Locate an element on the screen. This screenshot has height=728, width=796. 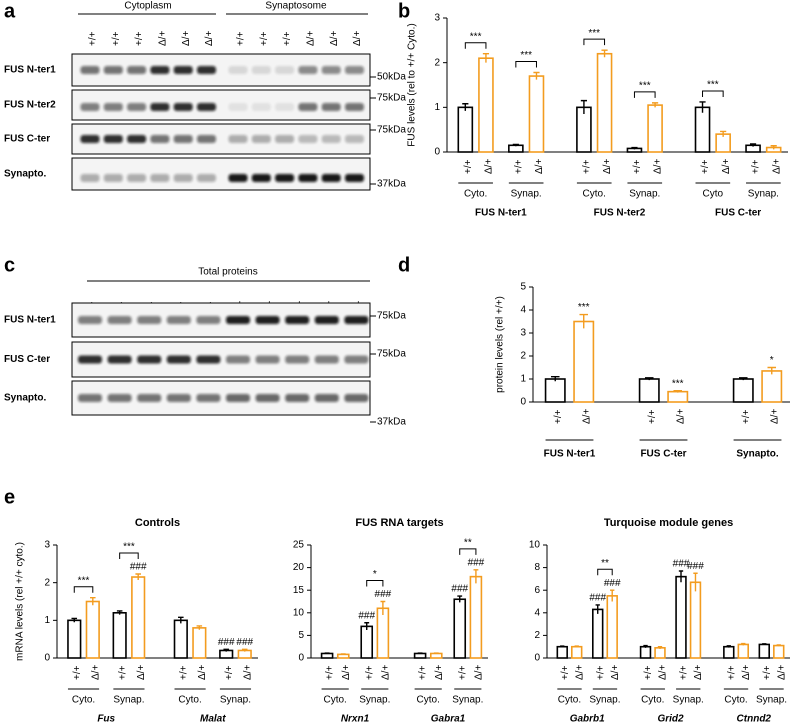
y-tick-label: 5 is located at coordinates (523, 287).